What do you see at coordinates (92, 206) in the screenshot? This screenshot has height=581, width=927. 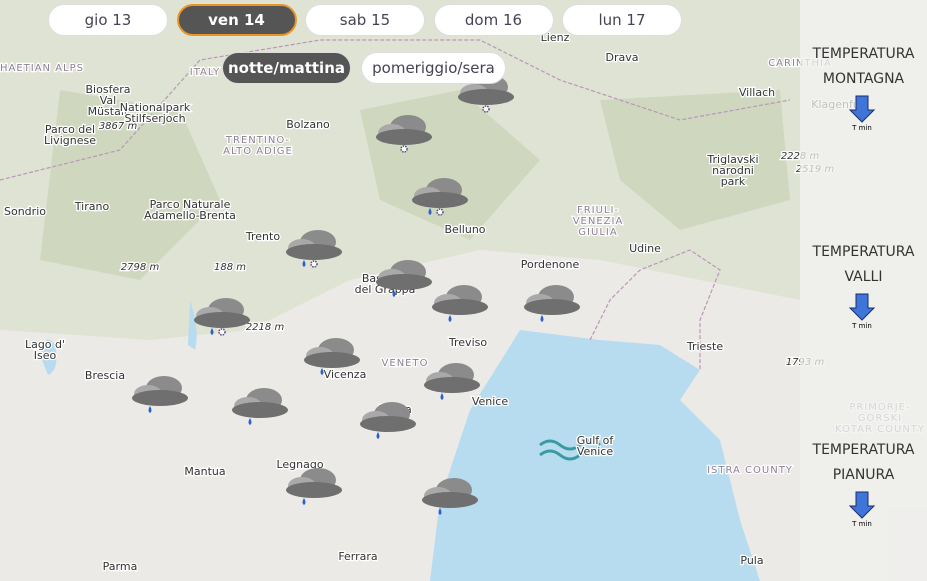 I see `map-label: Tirano` at bounding box center [92, 206].